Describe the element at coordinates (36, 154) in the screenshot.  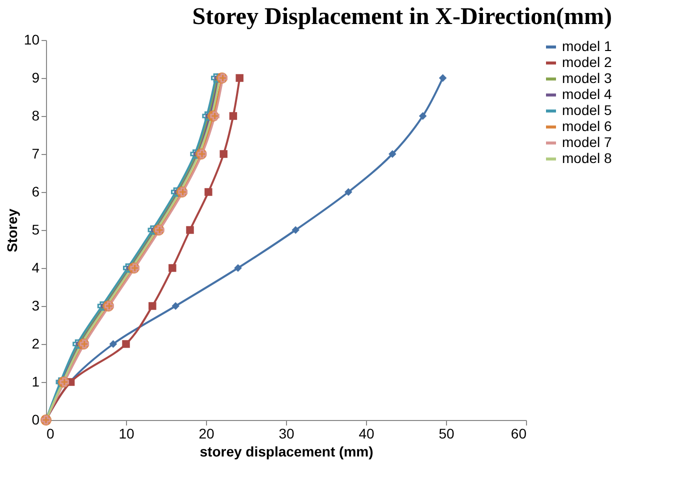
I see `y-tick-label: 7` at that location.